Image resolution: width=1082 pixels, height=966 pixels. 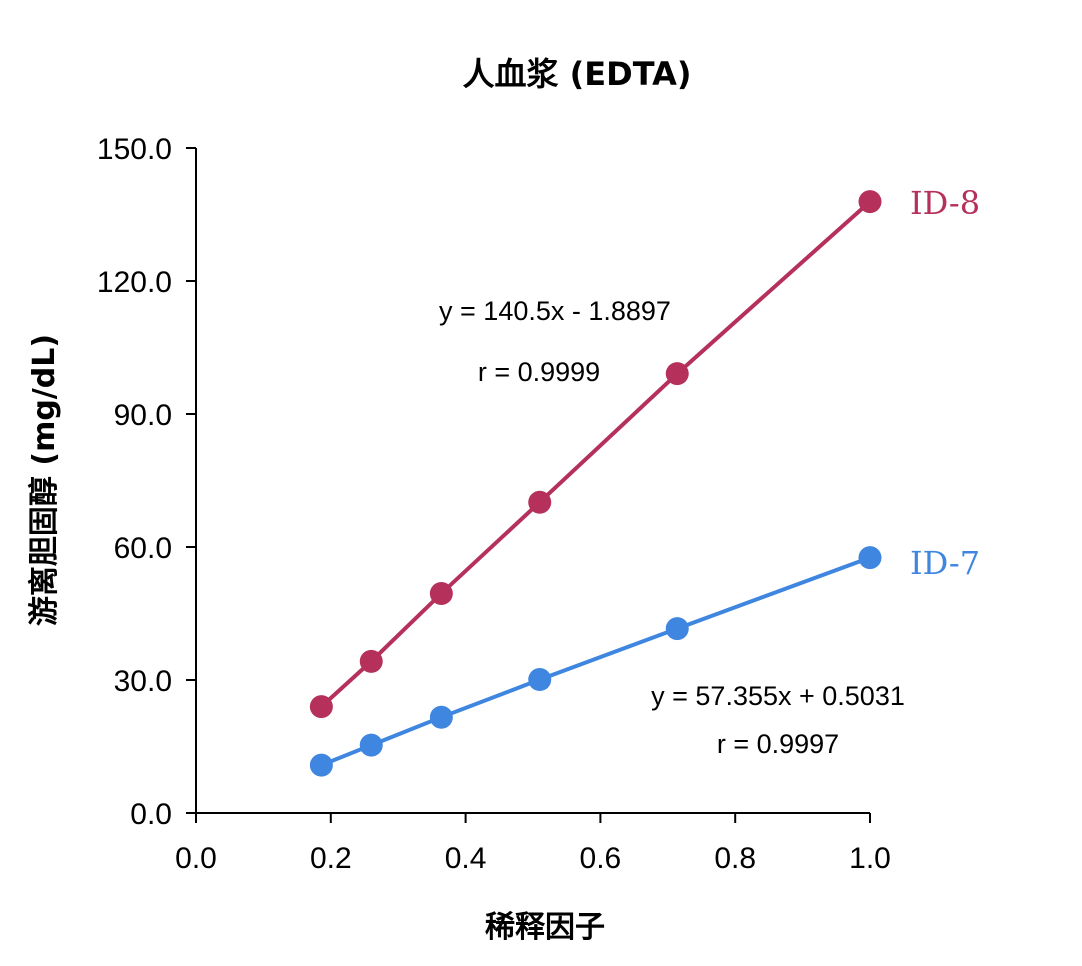 I want to click on y-axis-title: 游离胆固醇 (mg/dL), so click(x=44, y=480).